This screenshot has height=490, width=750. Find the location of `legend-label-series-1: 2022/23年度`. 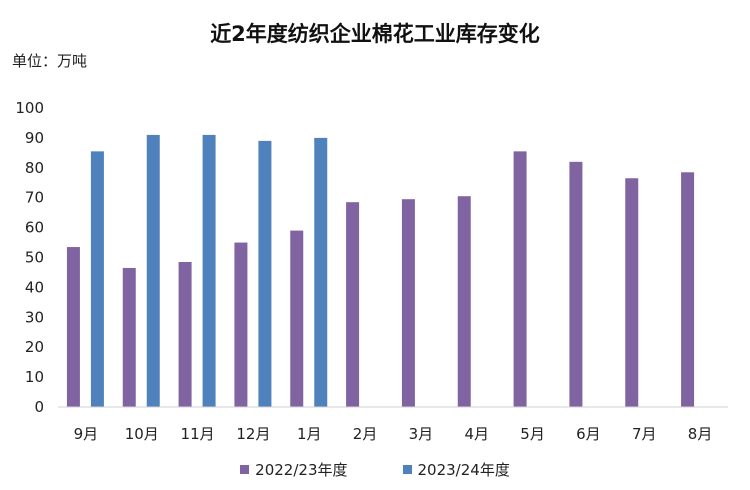

legend-label-series-1: 2022/23年度 is located at coordinates (301, 470).